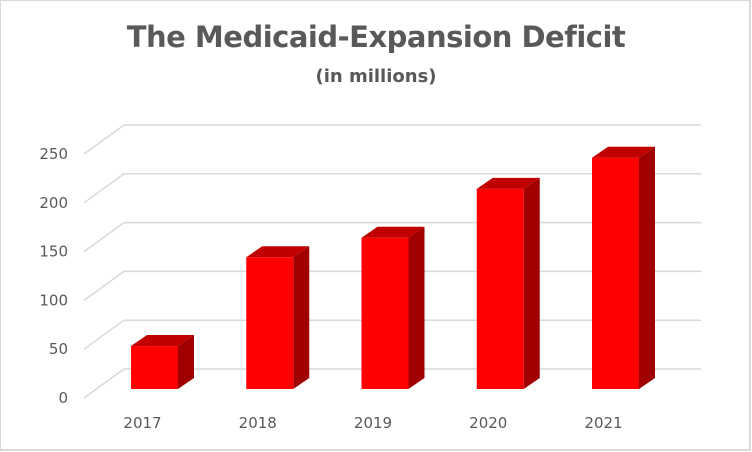 The width and height of the screenshot is (752, 452). What do you see at coordinates (376, 76) in the screenshot?
I see `chart-subtitle: (in millions)` at bounding box center [376, 76].